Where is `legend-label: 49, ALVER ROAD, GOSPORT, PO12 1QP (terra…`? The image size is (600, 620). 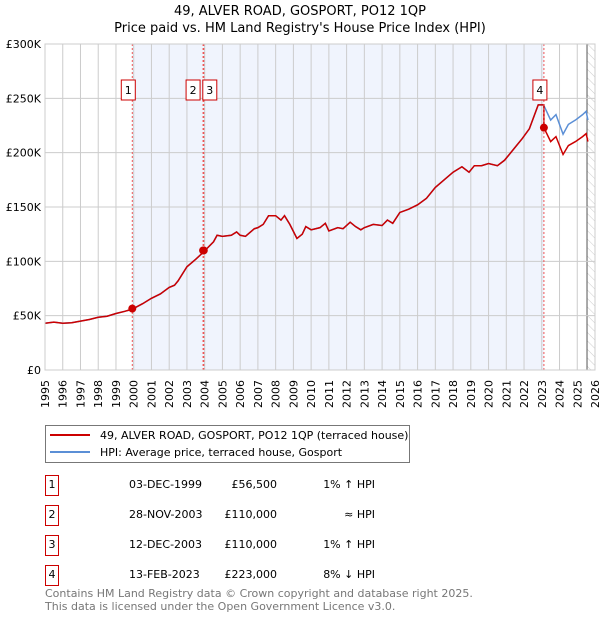 legend-label: 49, ALVER ROAD, GOSPORT, PO12 1QP (terra… is located at coordinates (254, 435).